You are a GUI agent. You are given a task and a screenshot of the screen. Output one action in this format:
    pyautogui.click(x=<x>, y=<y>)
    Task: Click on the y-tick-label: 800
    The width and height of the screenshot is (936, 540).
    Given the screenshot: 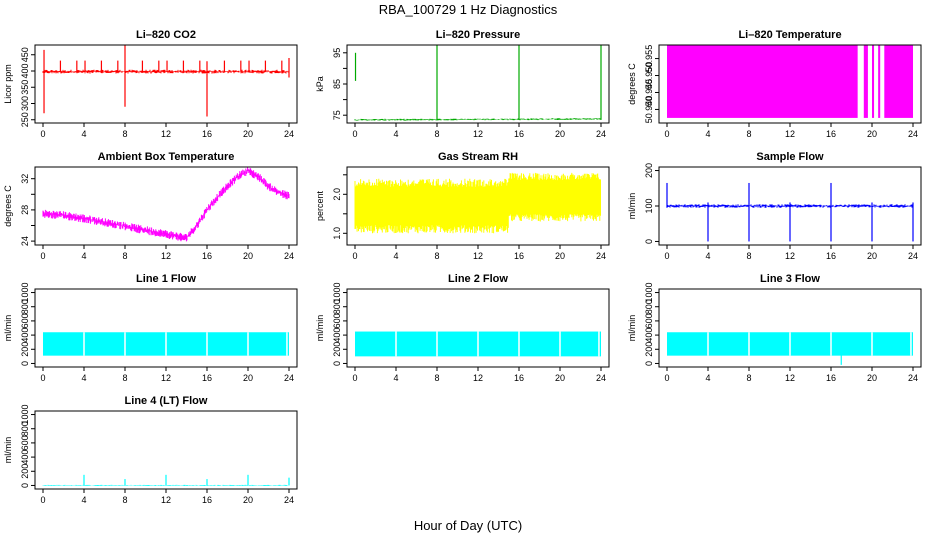 What is the action you would take?
    pyautogui.click(x=25, y=428)
    